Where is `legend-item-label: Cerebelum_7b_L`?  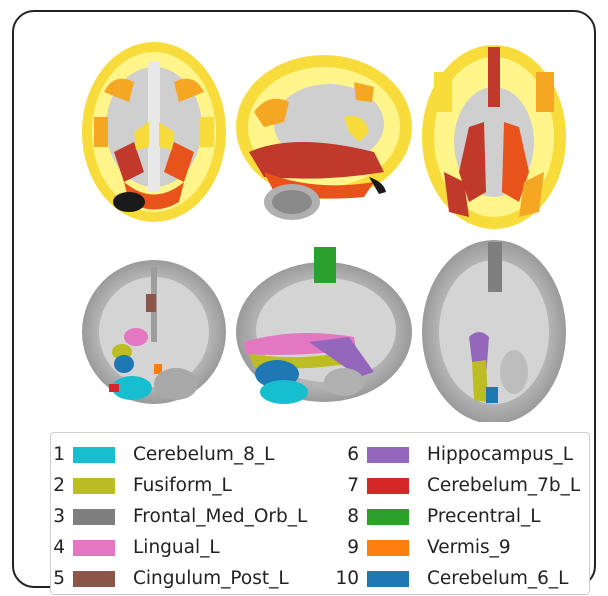
legend-item-label: Cerebelum_7b_L is located at coordinates (504, 485).